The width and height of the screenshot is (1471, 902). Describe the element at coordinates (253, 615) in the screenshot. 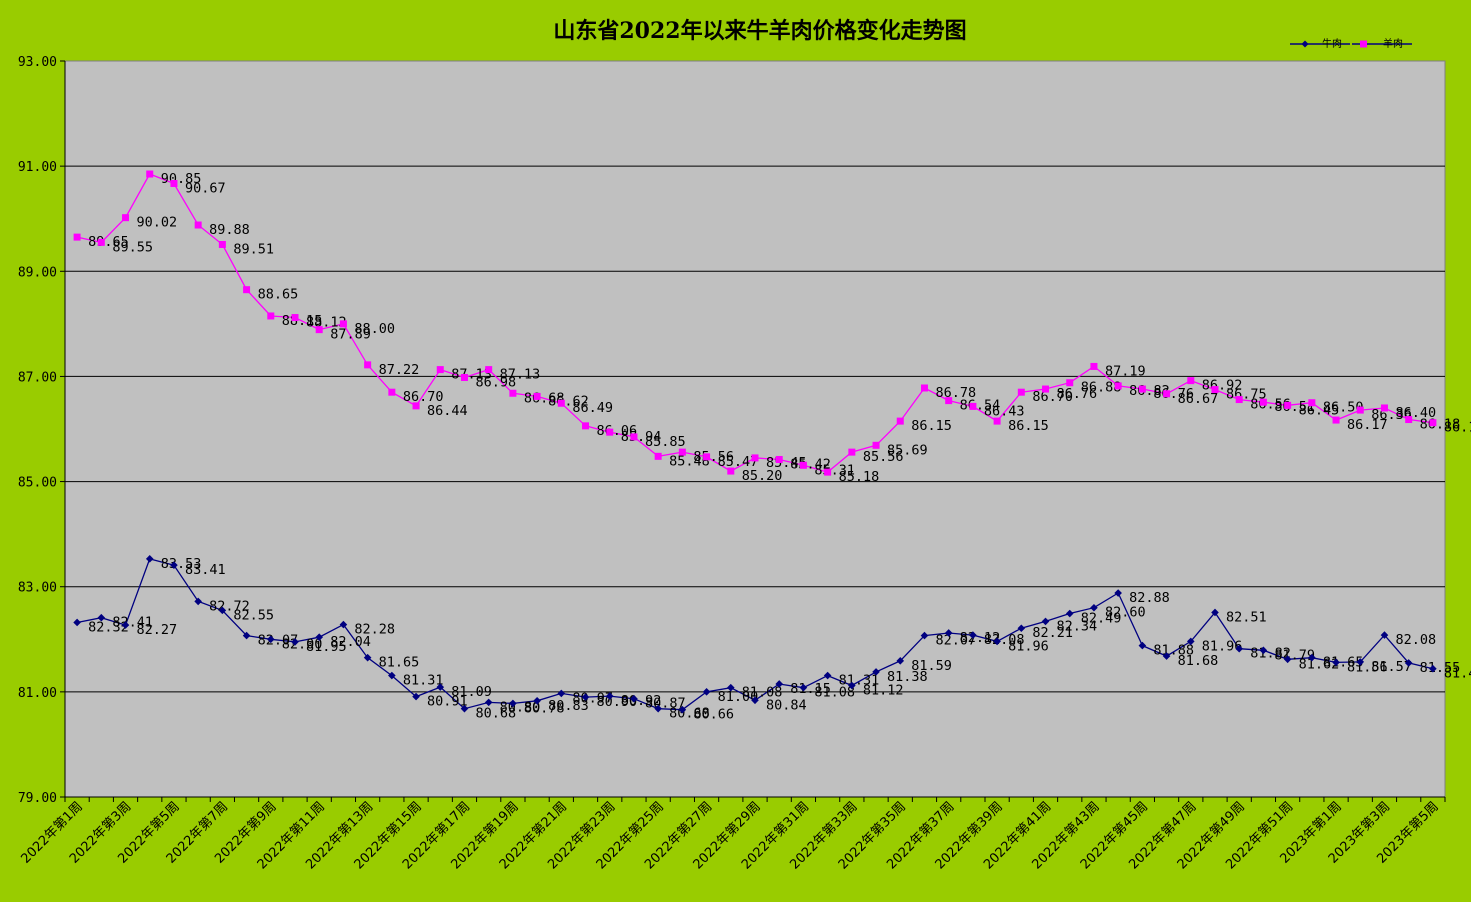

I see `data-label: 82.55` at that location.